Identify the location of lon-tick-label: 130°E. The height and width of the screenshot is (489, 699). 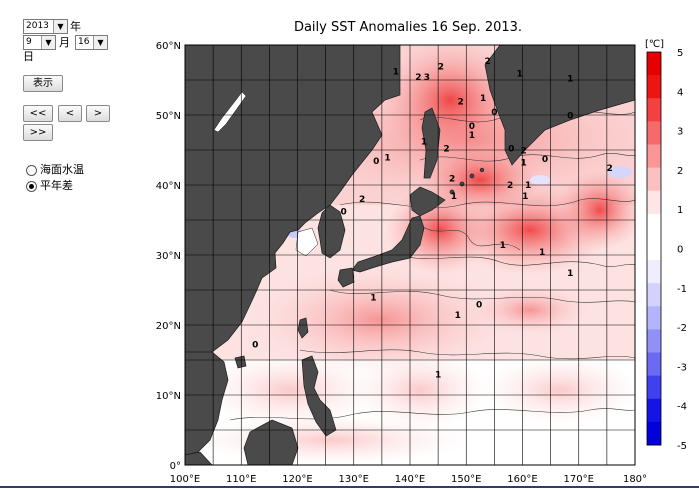
(354, 479).